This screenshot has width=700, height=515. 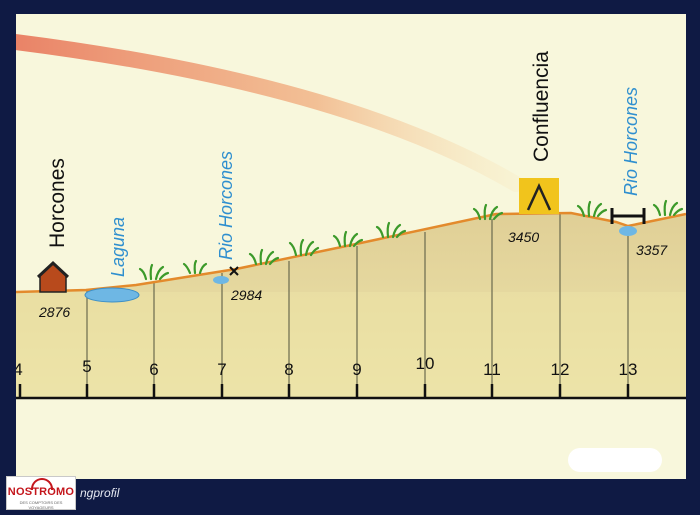 I want to click on bottom-highlight, so click(x=615, y=460).